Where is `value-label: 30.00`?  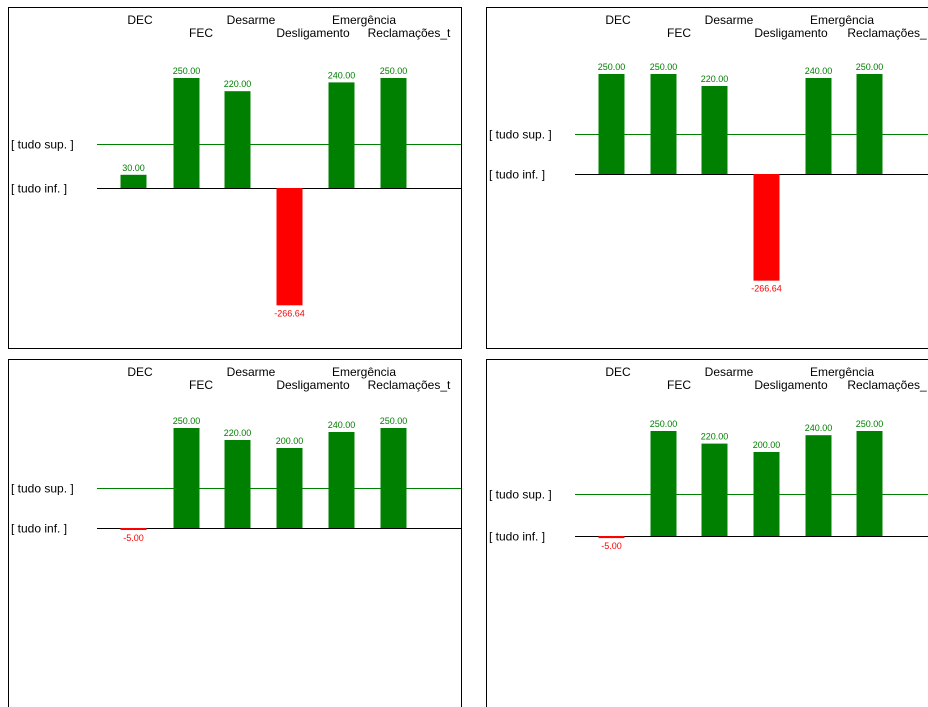
value-label: 30.00 is located at coordinates (133, 168).